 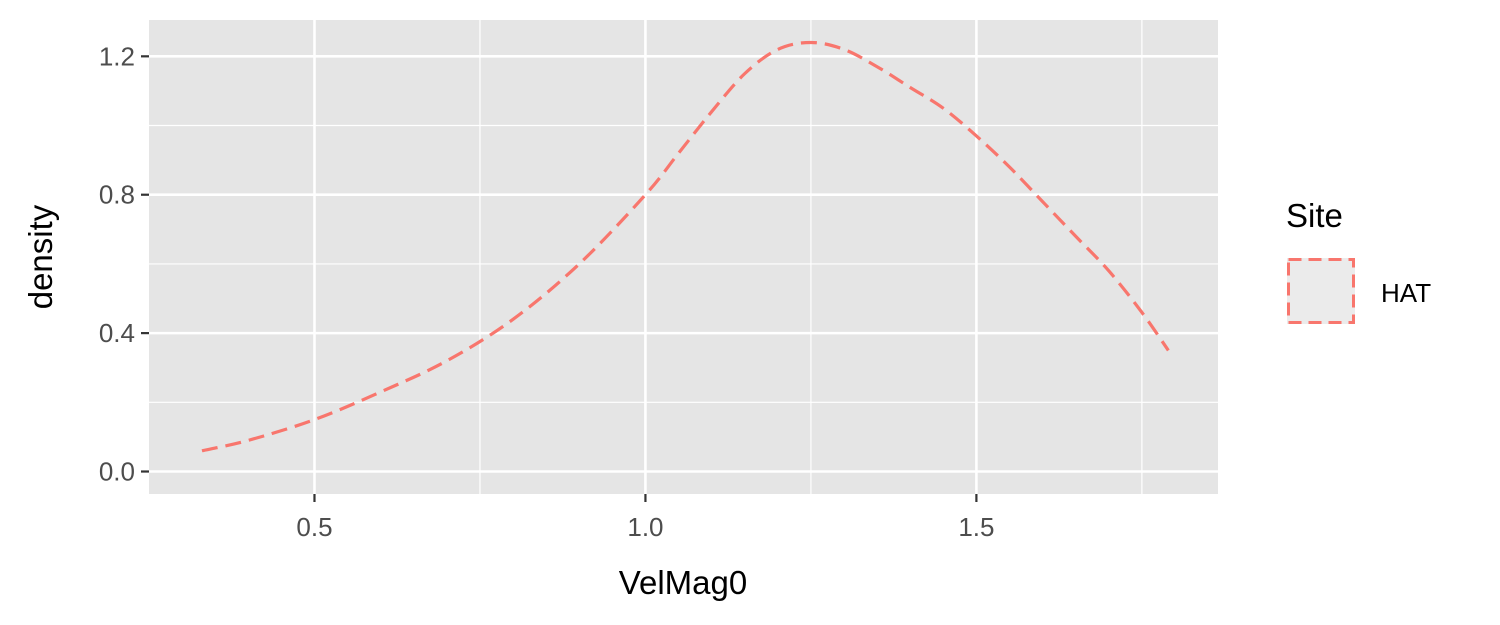 I want to click on y-tick-labels: 0.0 0.4 0.8 1.2, so click(x=117, y=263).